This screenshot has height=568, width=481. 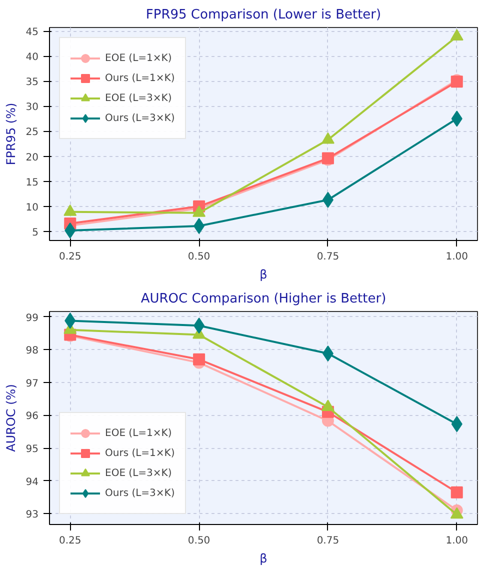 What do you see at coordinates (32, 182) in the screenshot?
I see `y-tick-label: 15` at bounding box center [32, 182].